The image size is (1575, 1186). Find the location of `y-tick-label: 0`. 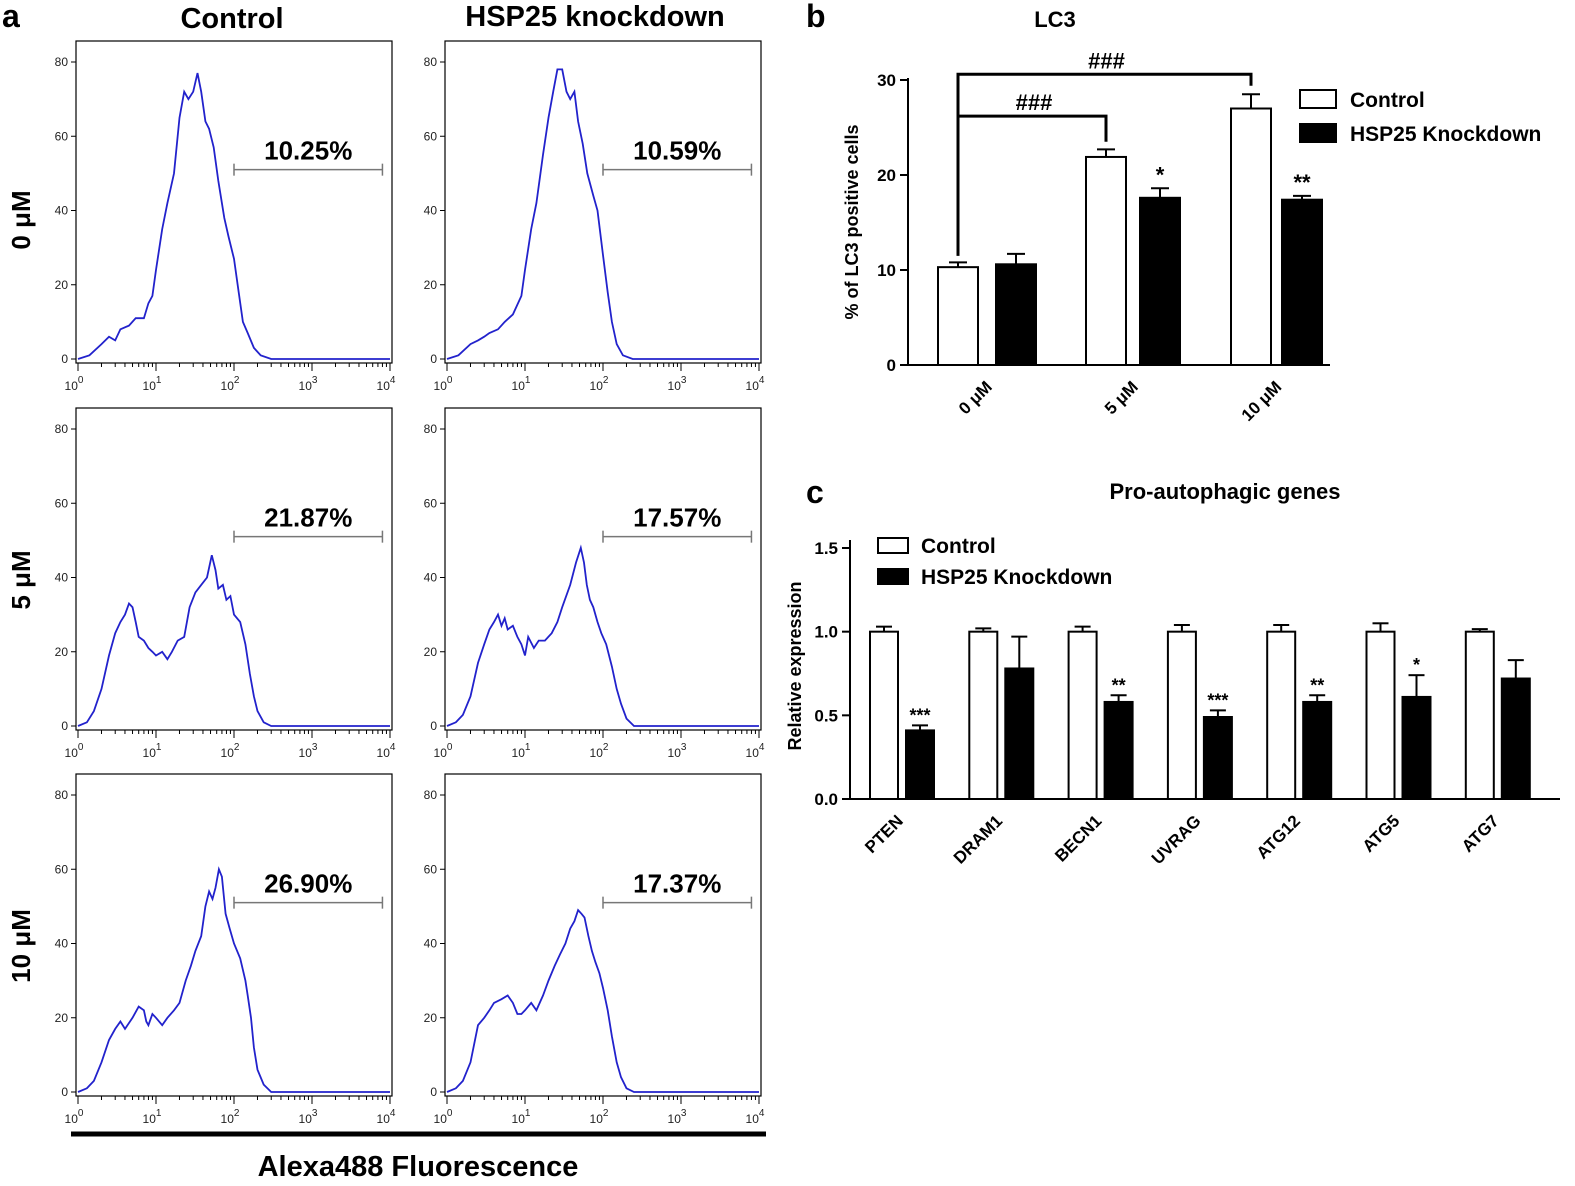

y-tick-label: 0 is located at coordinates (433, 726).